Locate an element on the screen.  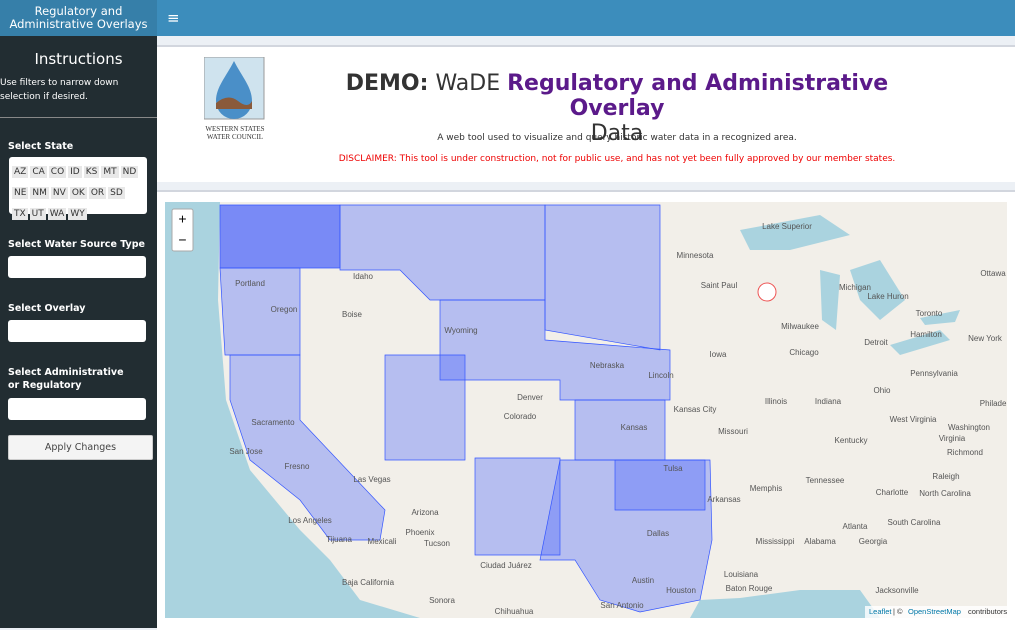
state-chip: TX is located at coordinates (20, 214).